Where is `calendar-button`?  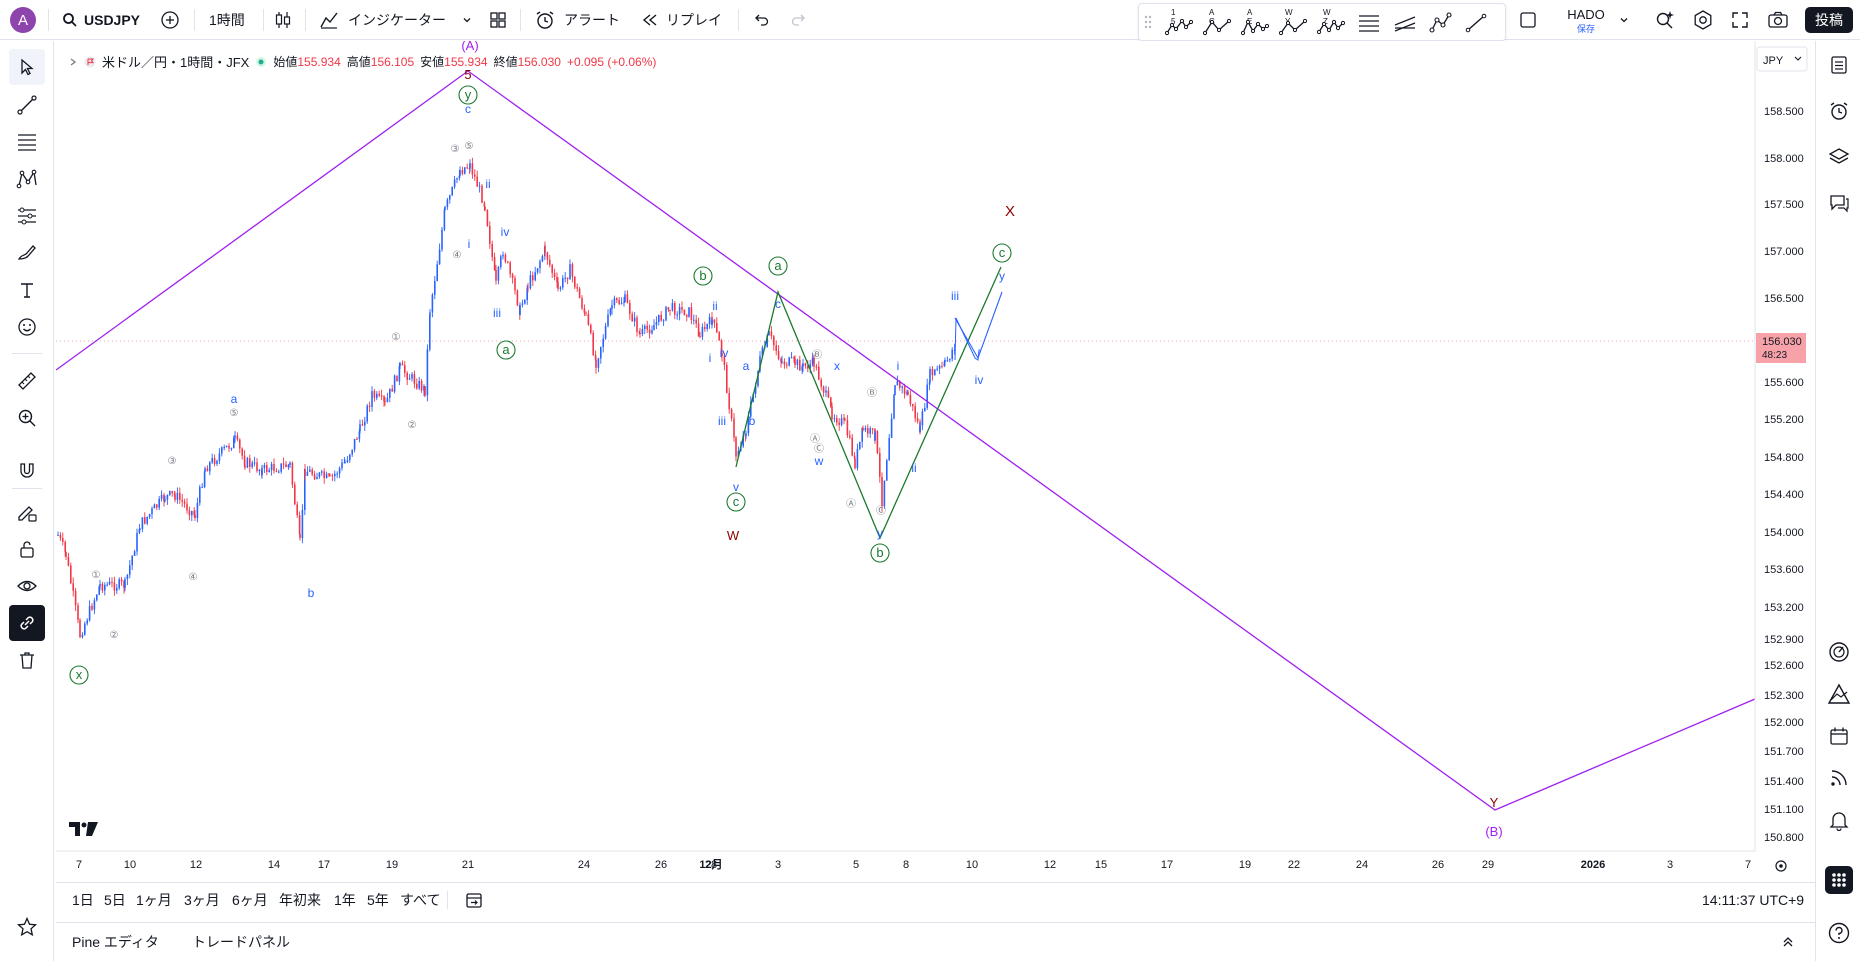 calendar-button is located at coordinates (1839, 736).